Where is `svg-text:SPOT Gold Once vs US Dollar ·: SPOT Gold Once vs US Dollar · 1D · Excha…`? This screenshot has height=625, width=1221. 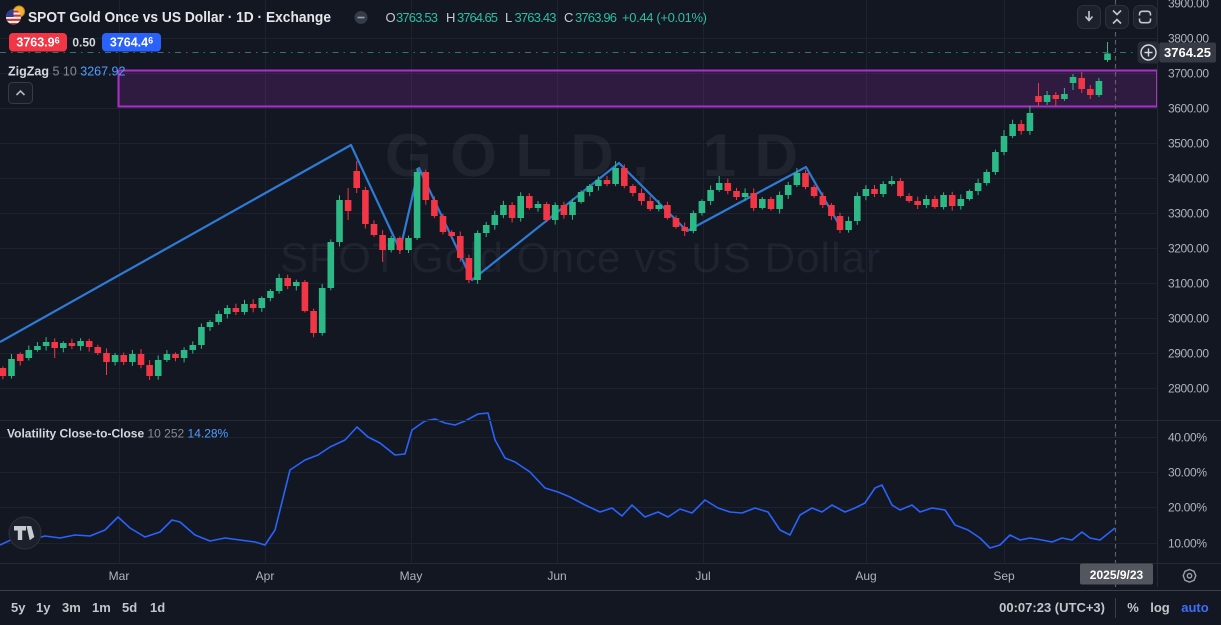 svg-text:SPOT Gold Once vs US Dollar ·: SPOT Gold Once vs US Dollar · 1D · Excha… is located at coordinates (179, 17).